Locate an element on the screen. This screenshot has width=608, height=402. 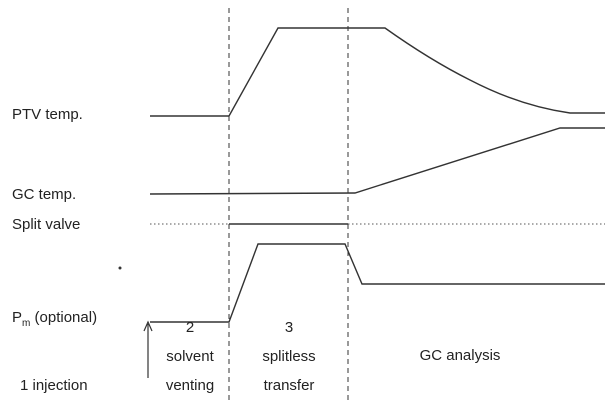
symbol: P is located at coordinates (17, 317).